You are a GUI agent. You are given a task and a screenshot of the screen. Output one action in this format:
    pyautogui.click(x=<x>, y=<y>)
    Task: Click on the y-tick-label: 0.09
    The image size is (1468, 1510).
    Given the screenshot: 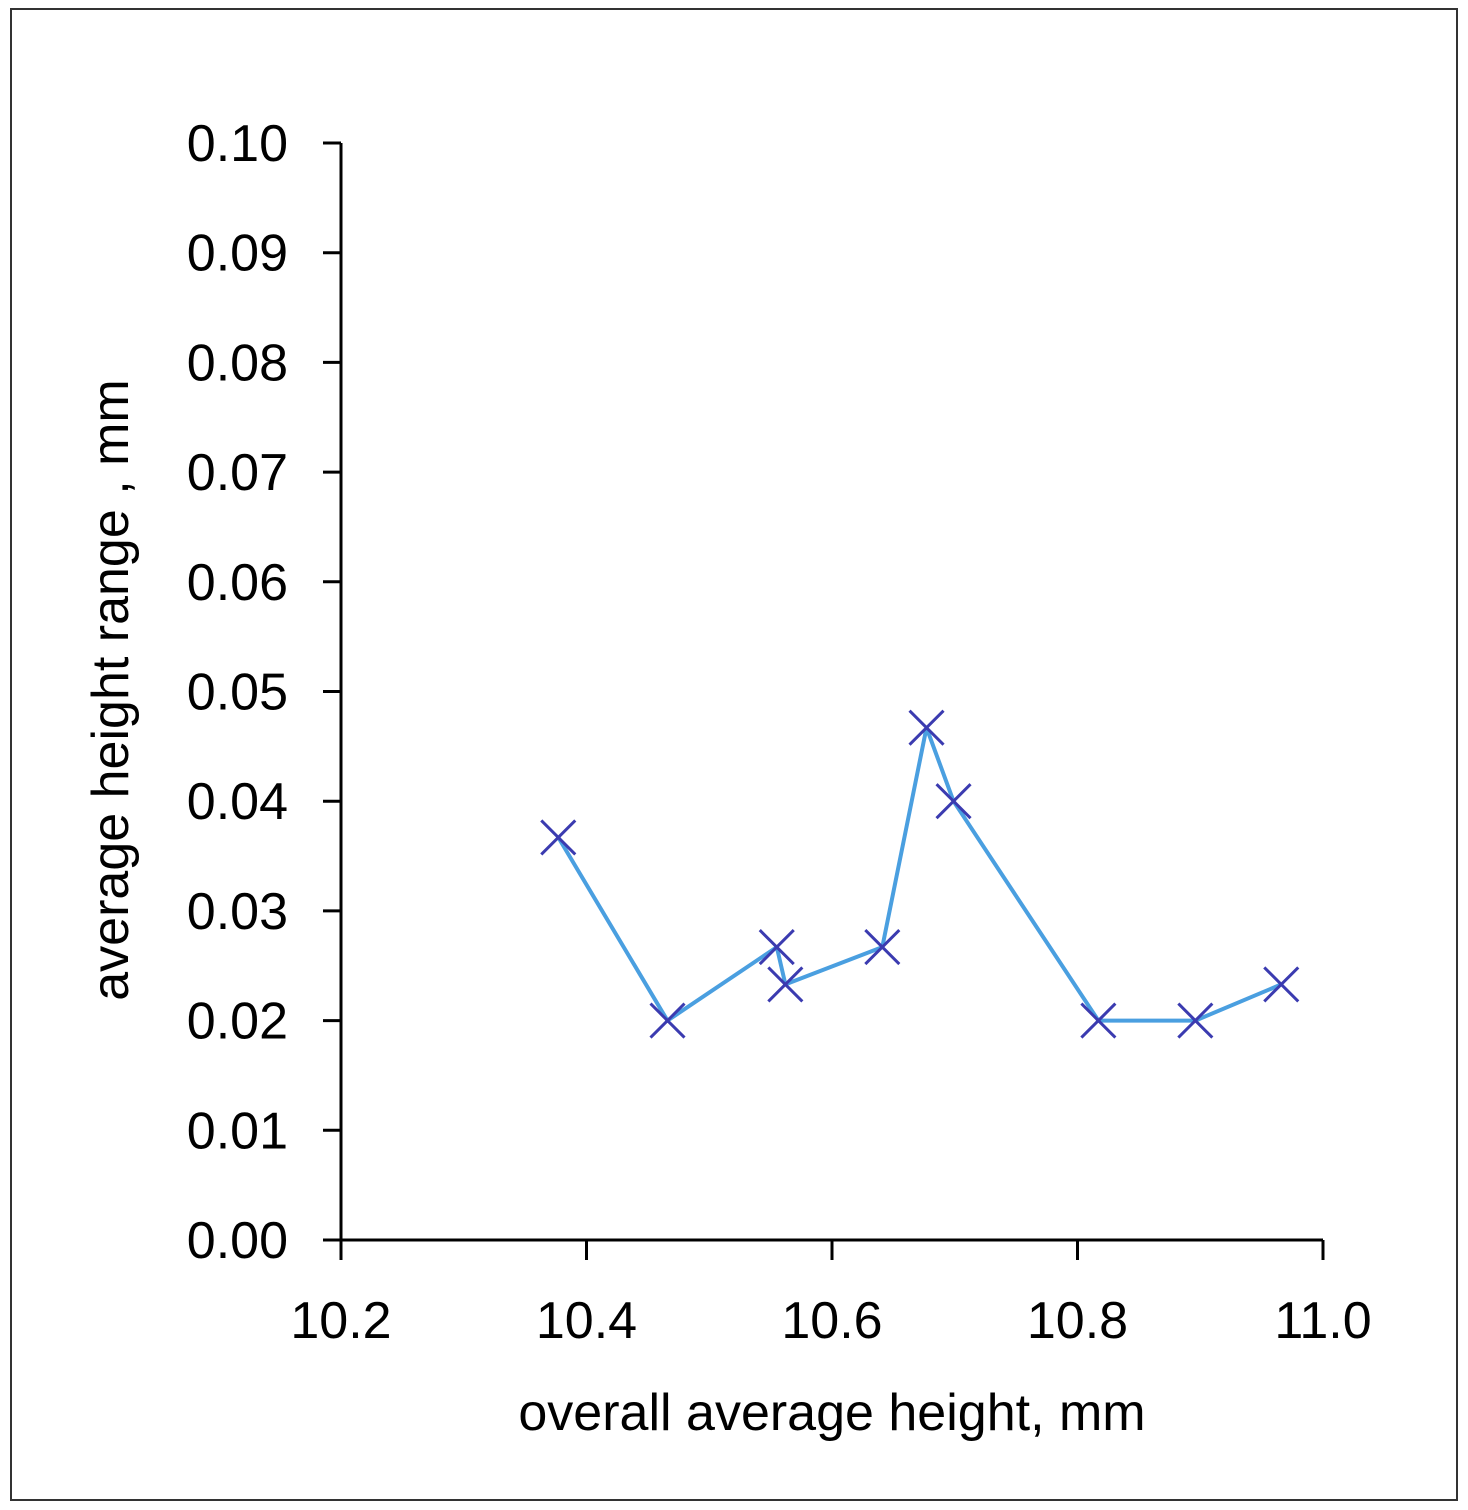 What is the action you would take?
    pyautogui.click(x=237, y=254)
    